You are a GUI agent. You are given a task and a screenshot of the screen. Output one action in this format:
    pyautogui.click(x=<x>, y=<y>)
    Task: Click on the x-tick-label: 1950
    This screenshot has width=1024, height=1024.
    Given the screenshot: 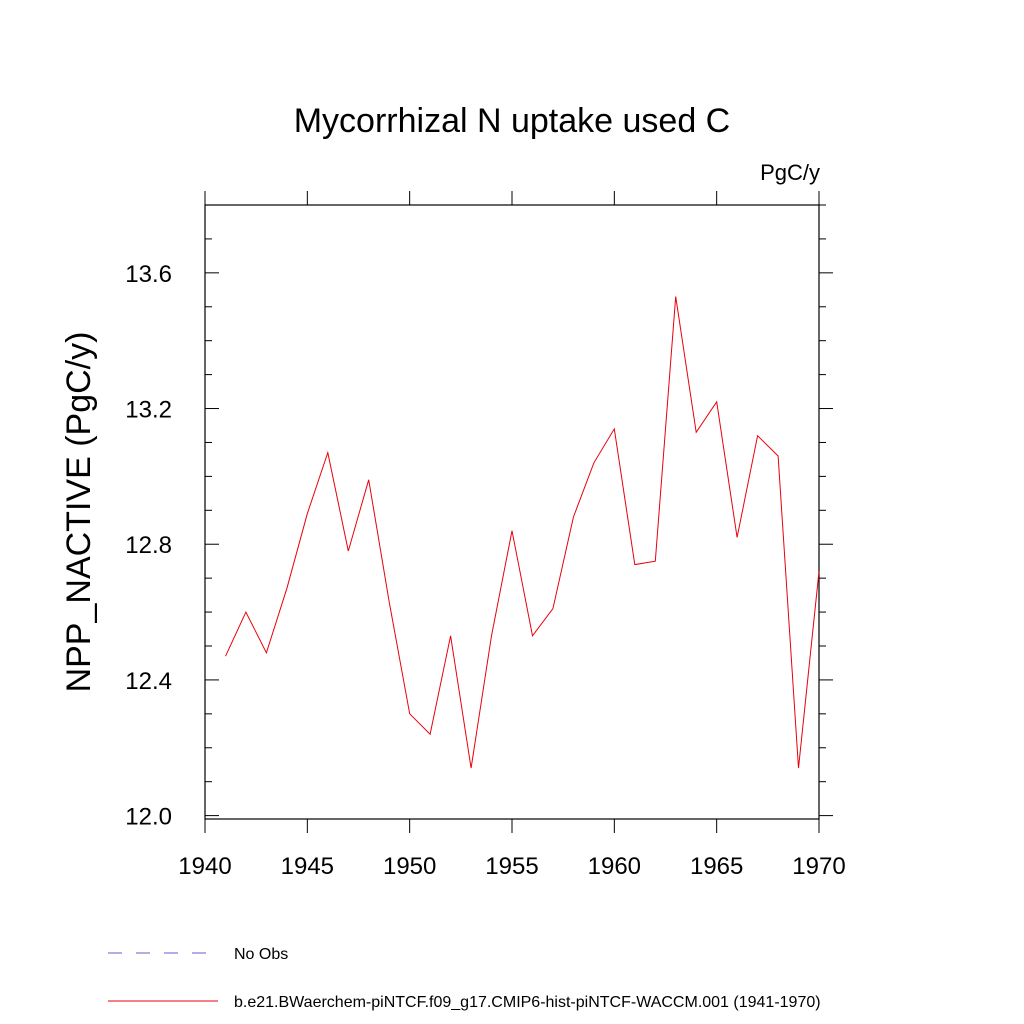 What is the action you would take?
    pyautogui.click(x=409, y=866)
    